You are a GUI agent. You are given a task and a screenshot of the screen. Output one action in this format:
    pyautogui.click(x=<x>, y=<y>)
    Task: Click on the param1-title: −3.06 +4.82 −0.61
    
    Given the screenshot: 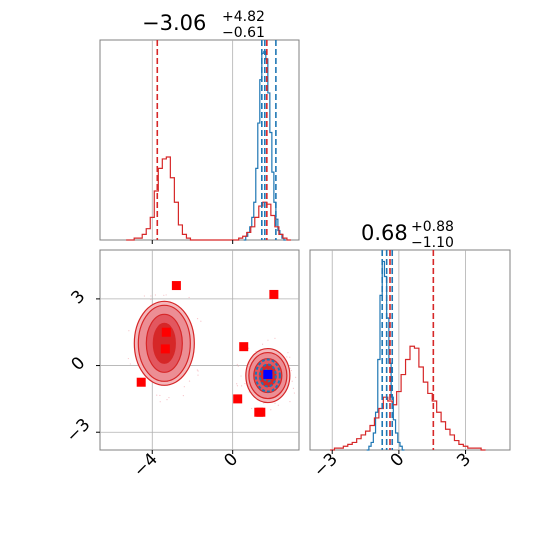 What is the action you would take?
    pyautogui.click(x=203, y=25)
    